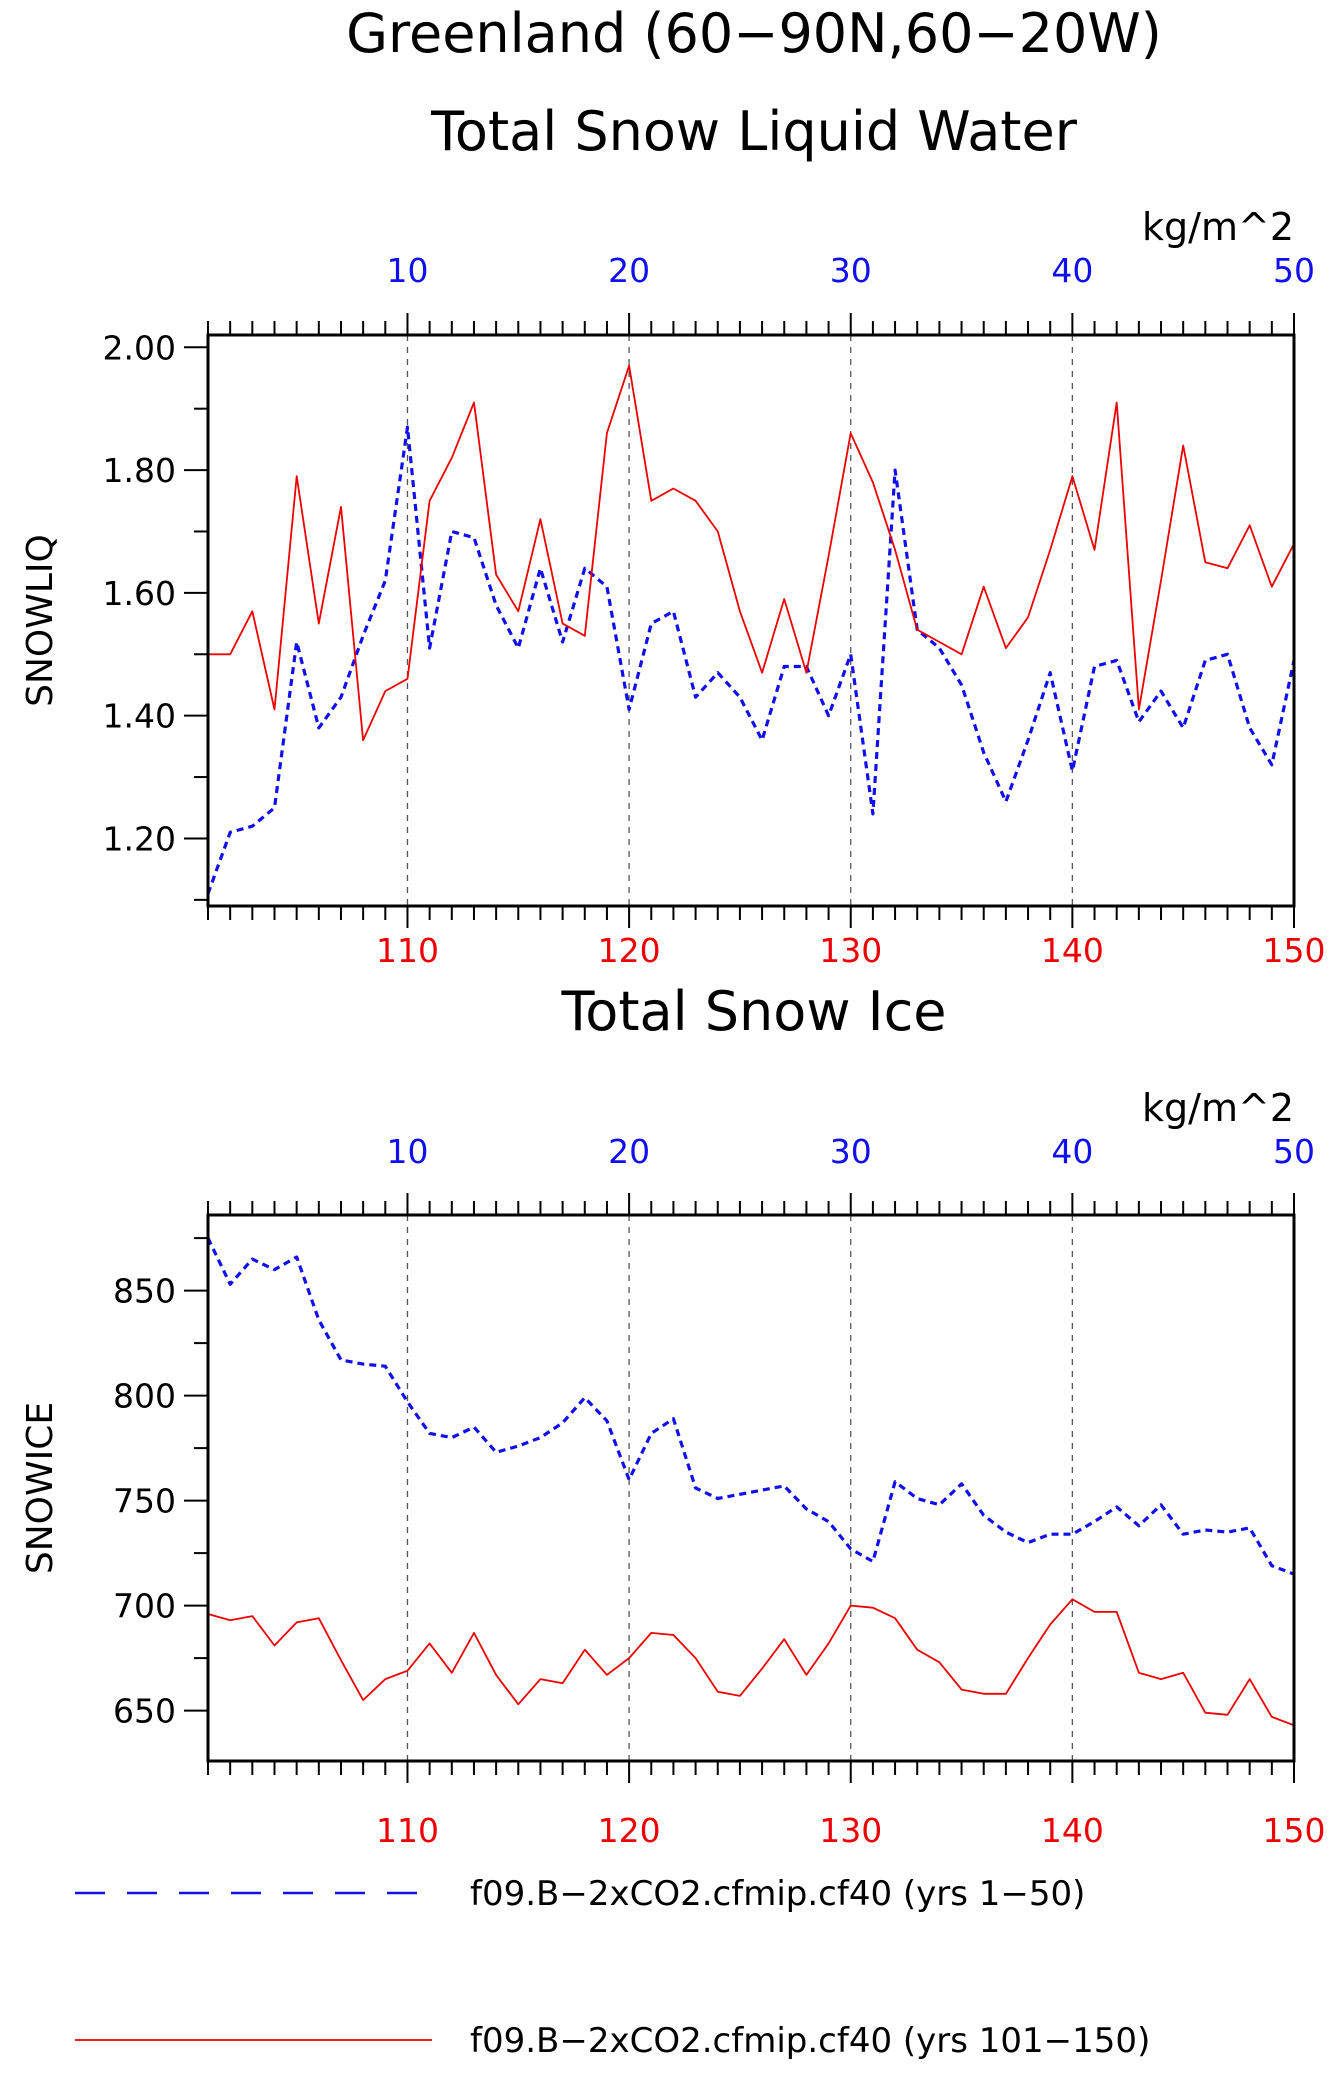 The height and width of the screenshot is (2075, 1332). What do you see at coordinates (139, 838) in the screenshot?
I see `y-tick-label: 1.20` at bounding box center [139, 838].